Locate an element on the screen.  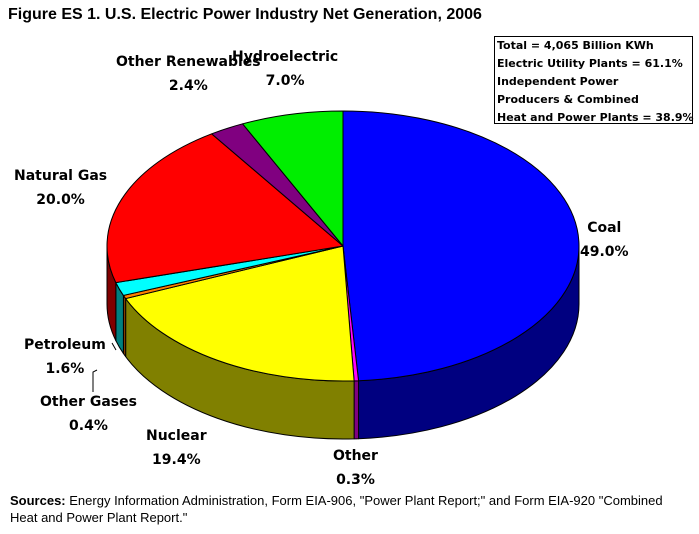
info-line-independent-1: Independent Power is located at coordinates (558, 81).